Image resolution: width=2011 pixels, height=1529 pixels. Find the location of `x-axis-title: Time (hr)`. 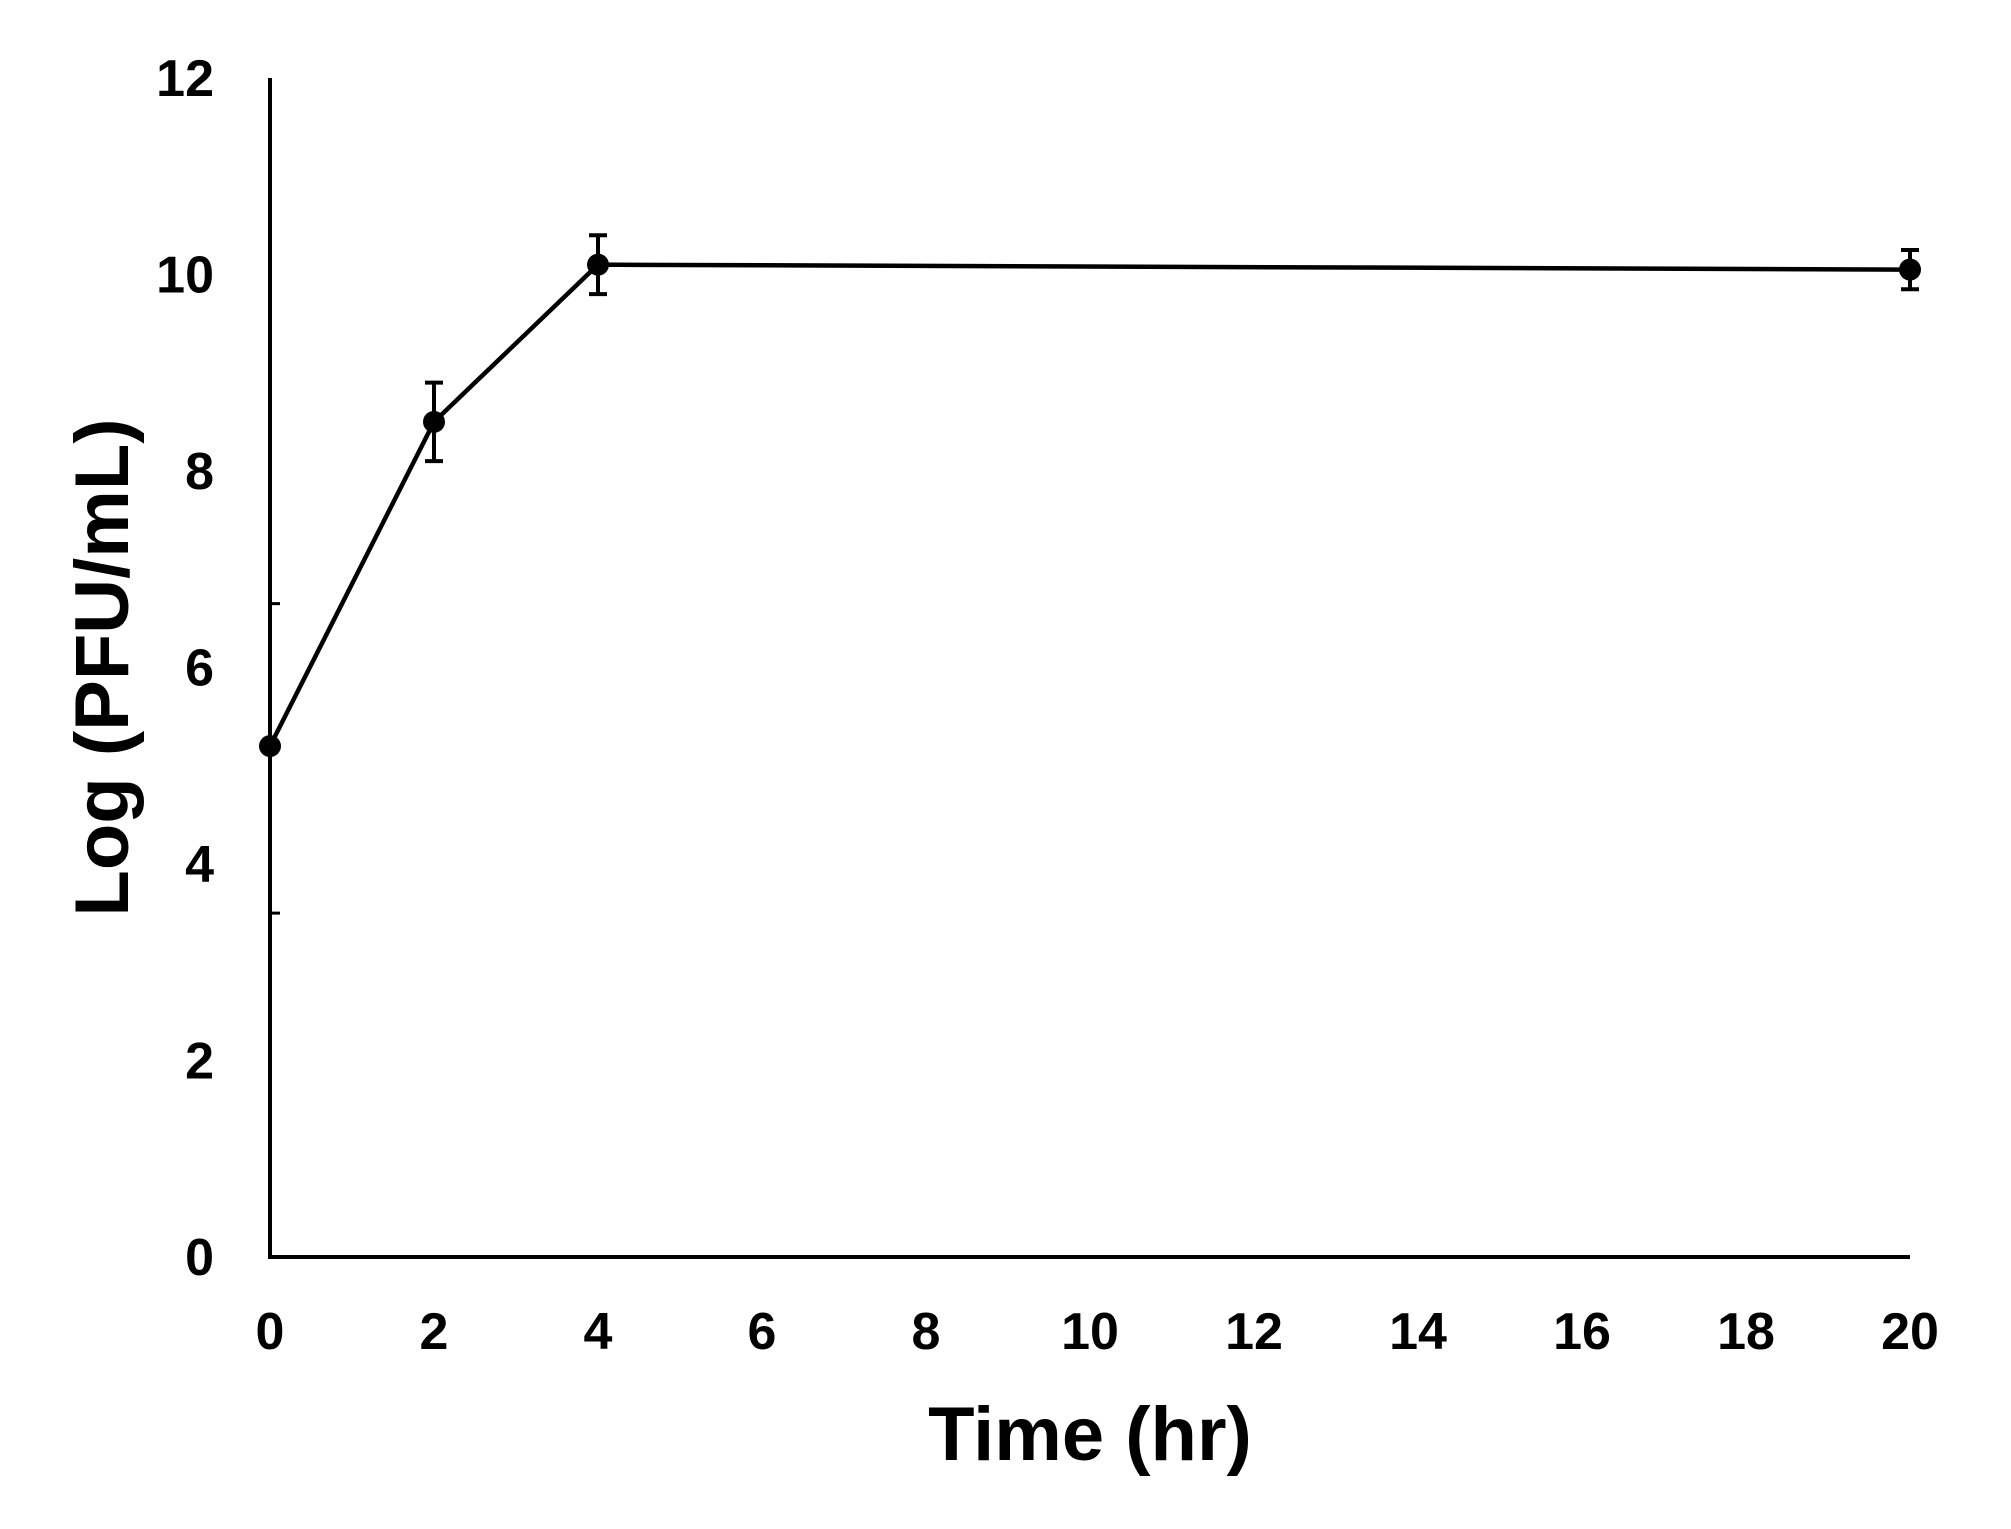

x-axis-title: Time (hr) is located at coordinates (1090, 1434).